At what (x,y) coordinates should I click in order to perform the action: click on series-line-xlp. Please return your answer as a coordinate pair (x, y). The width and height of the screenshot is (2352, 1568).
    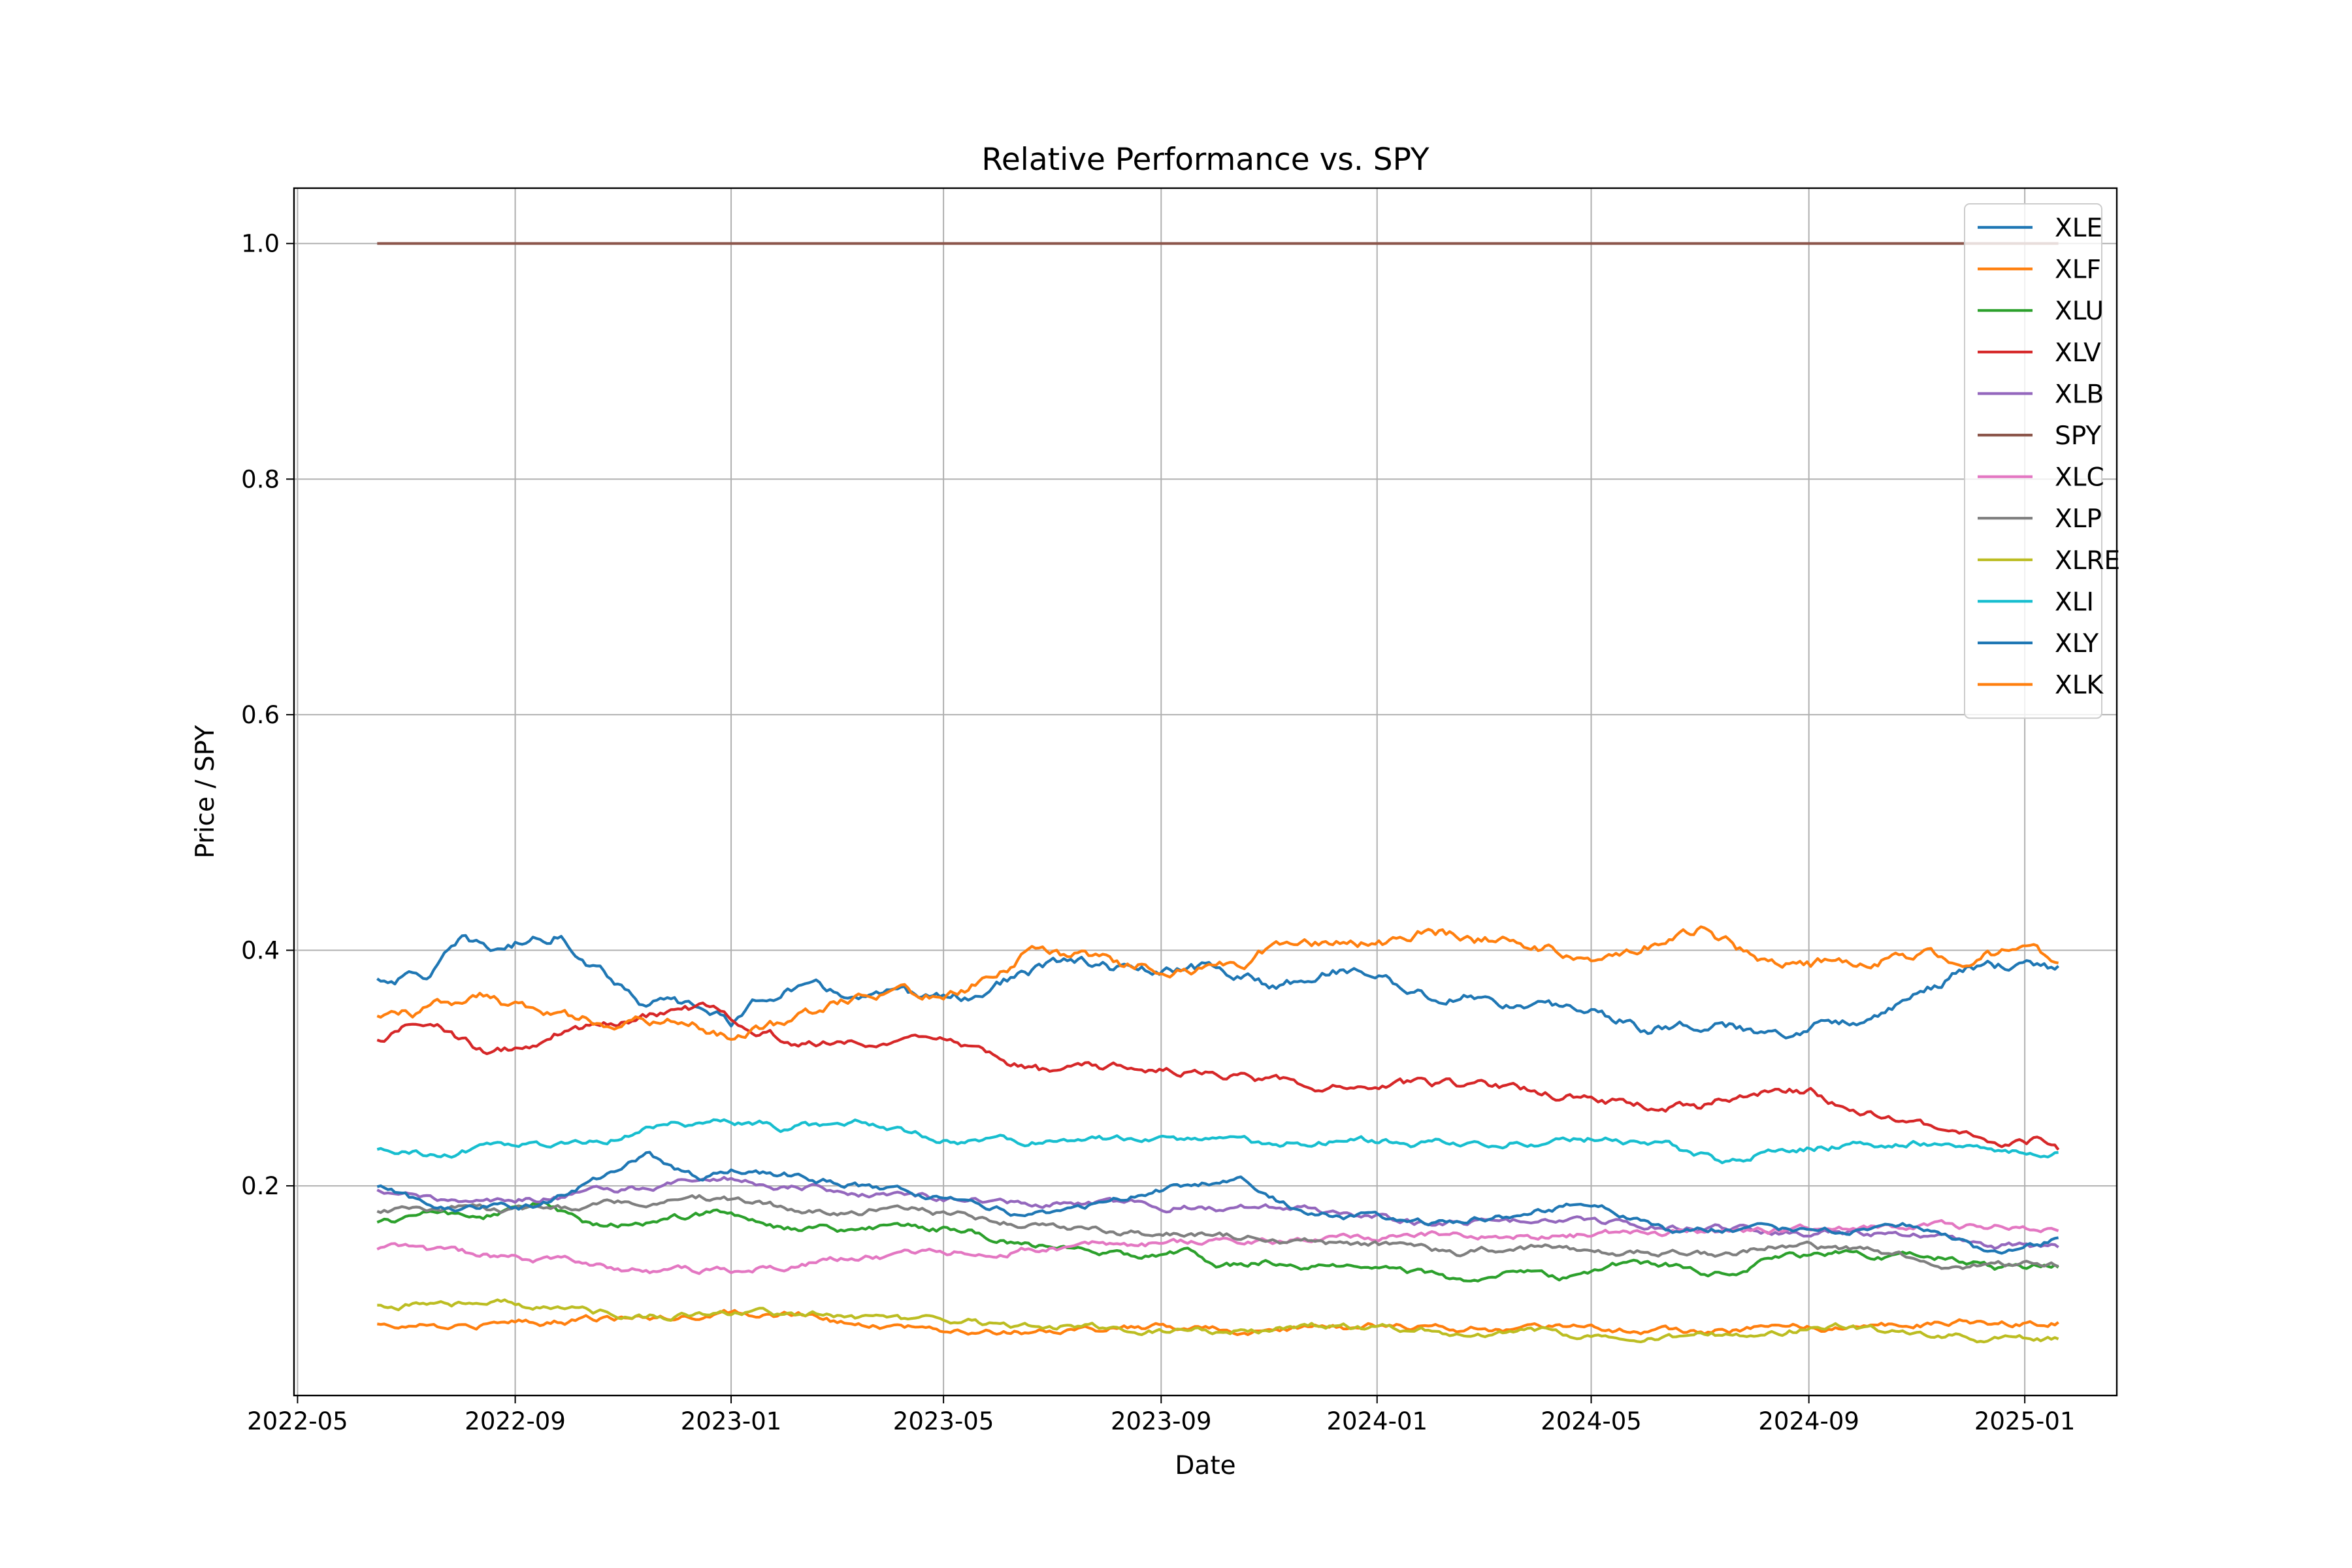
    Looking at the image, I should click on (1217, 1232).